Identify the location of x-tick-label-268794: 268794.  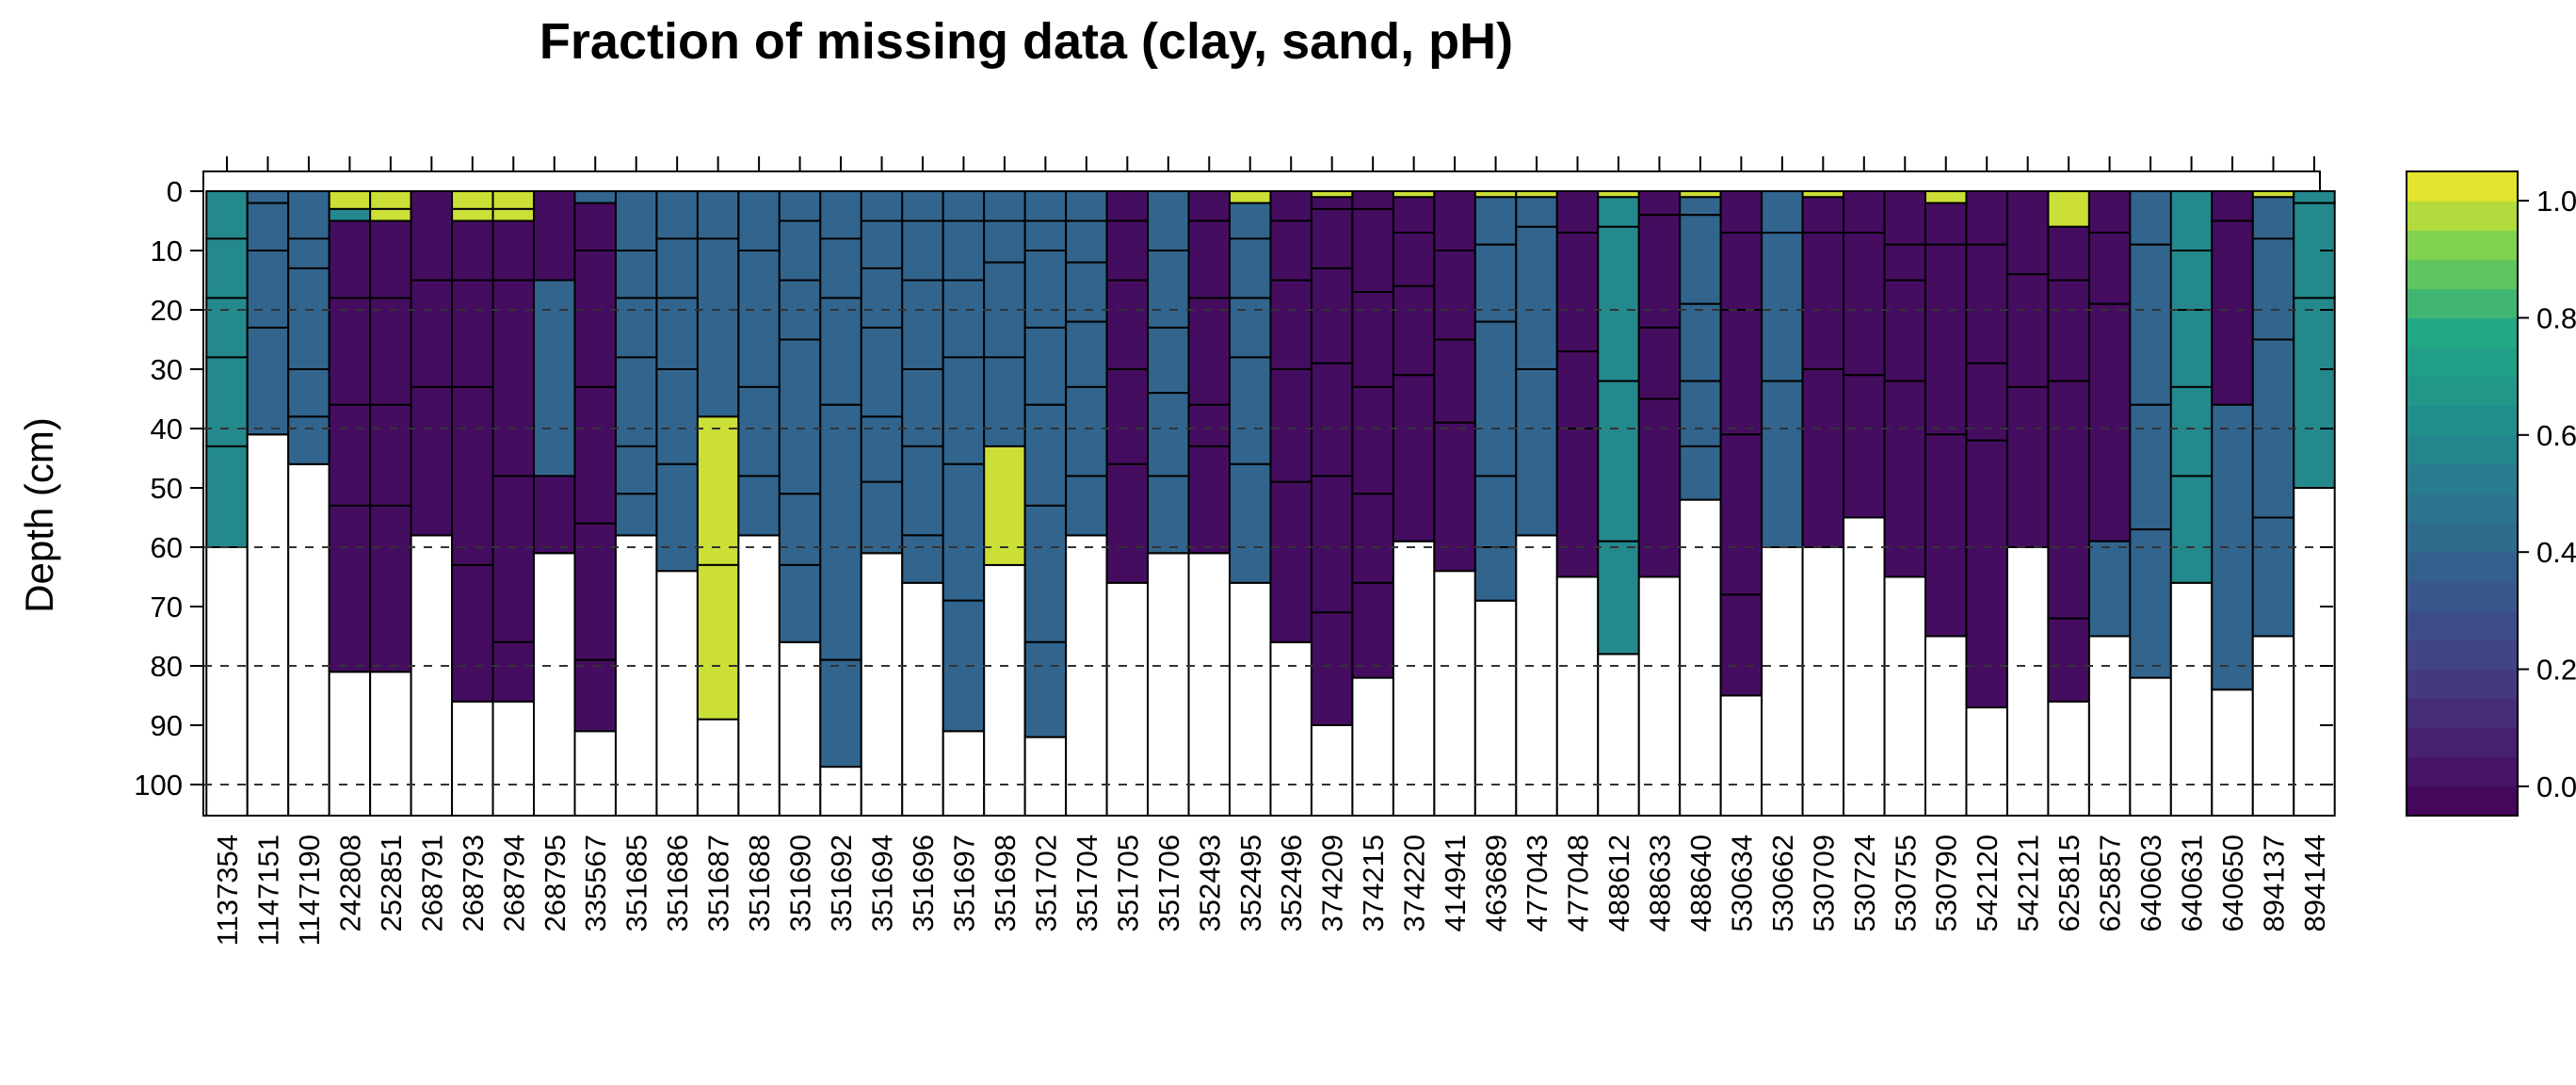
(513, 883).